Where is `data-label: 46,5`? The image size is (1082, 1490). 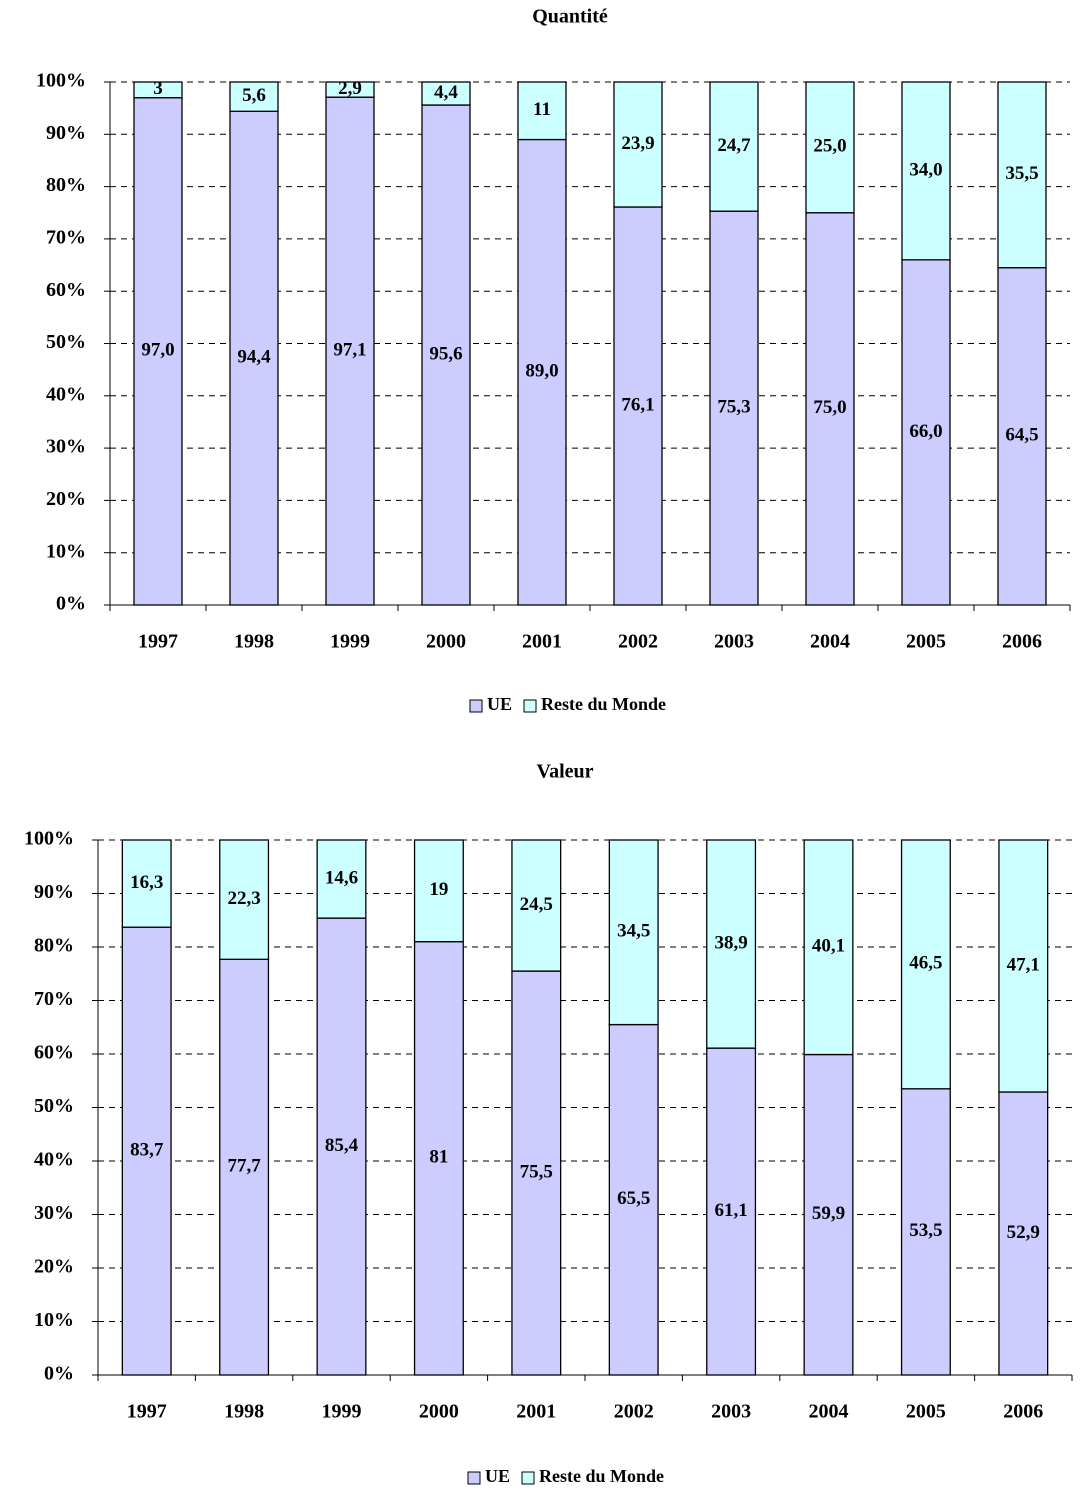 data-label: 46,5 is located at coordinates (925, 963).